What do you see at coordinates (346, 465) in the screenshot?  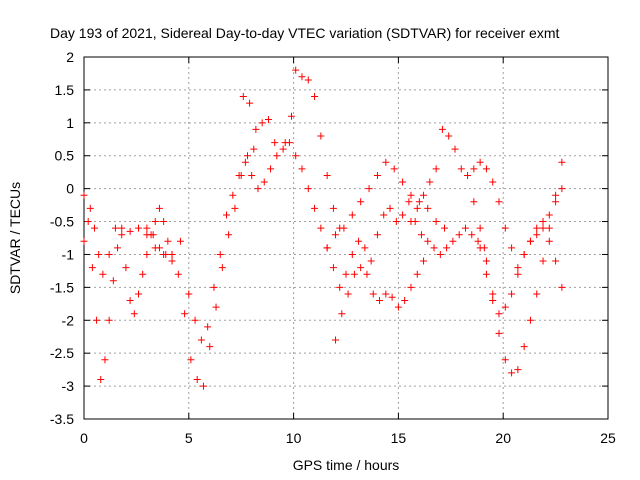 I see `x-axis-label: GPS time / hours` at bounding box center [346, 465].